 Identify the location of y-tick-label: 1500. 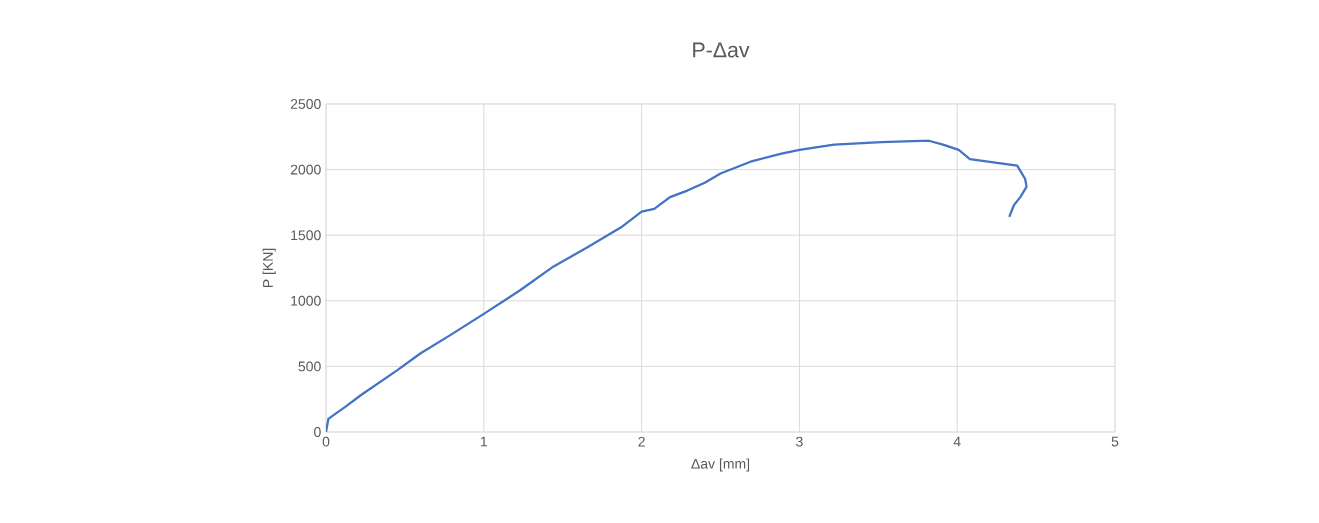
(306, 235).